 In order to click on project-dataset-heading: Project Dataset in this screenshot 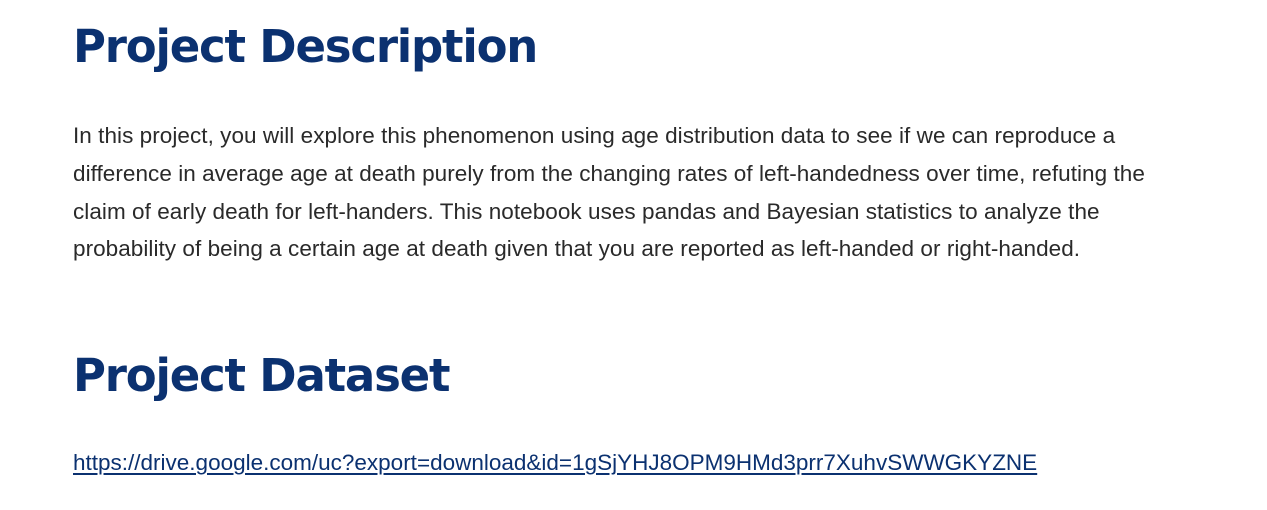, I will do `click(262, 375)`.